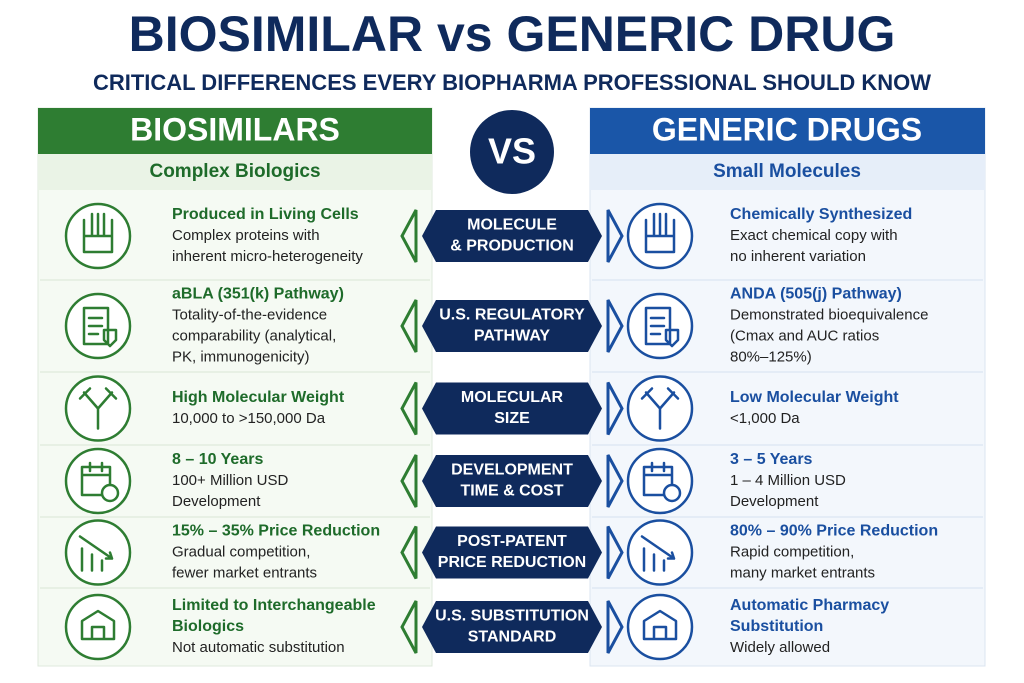  I want to click on row-label: POST-PATENT, so click(512, 541).